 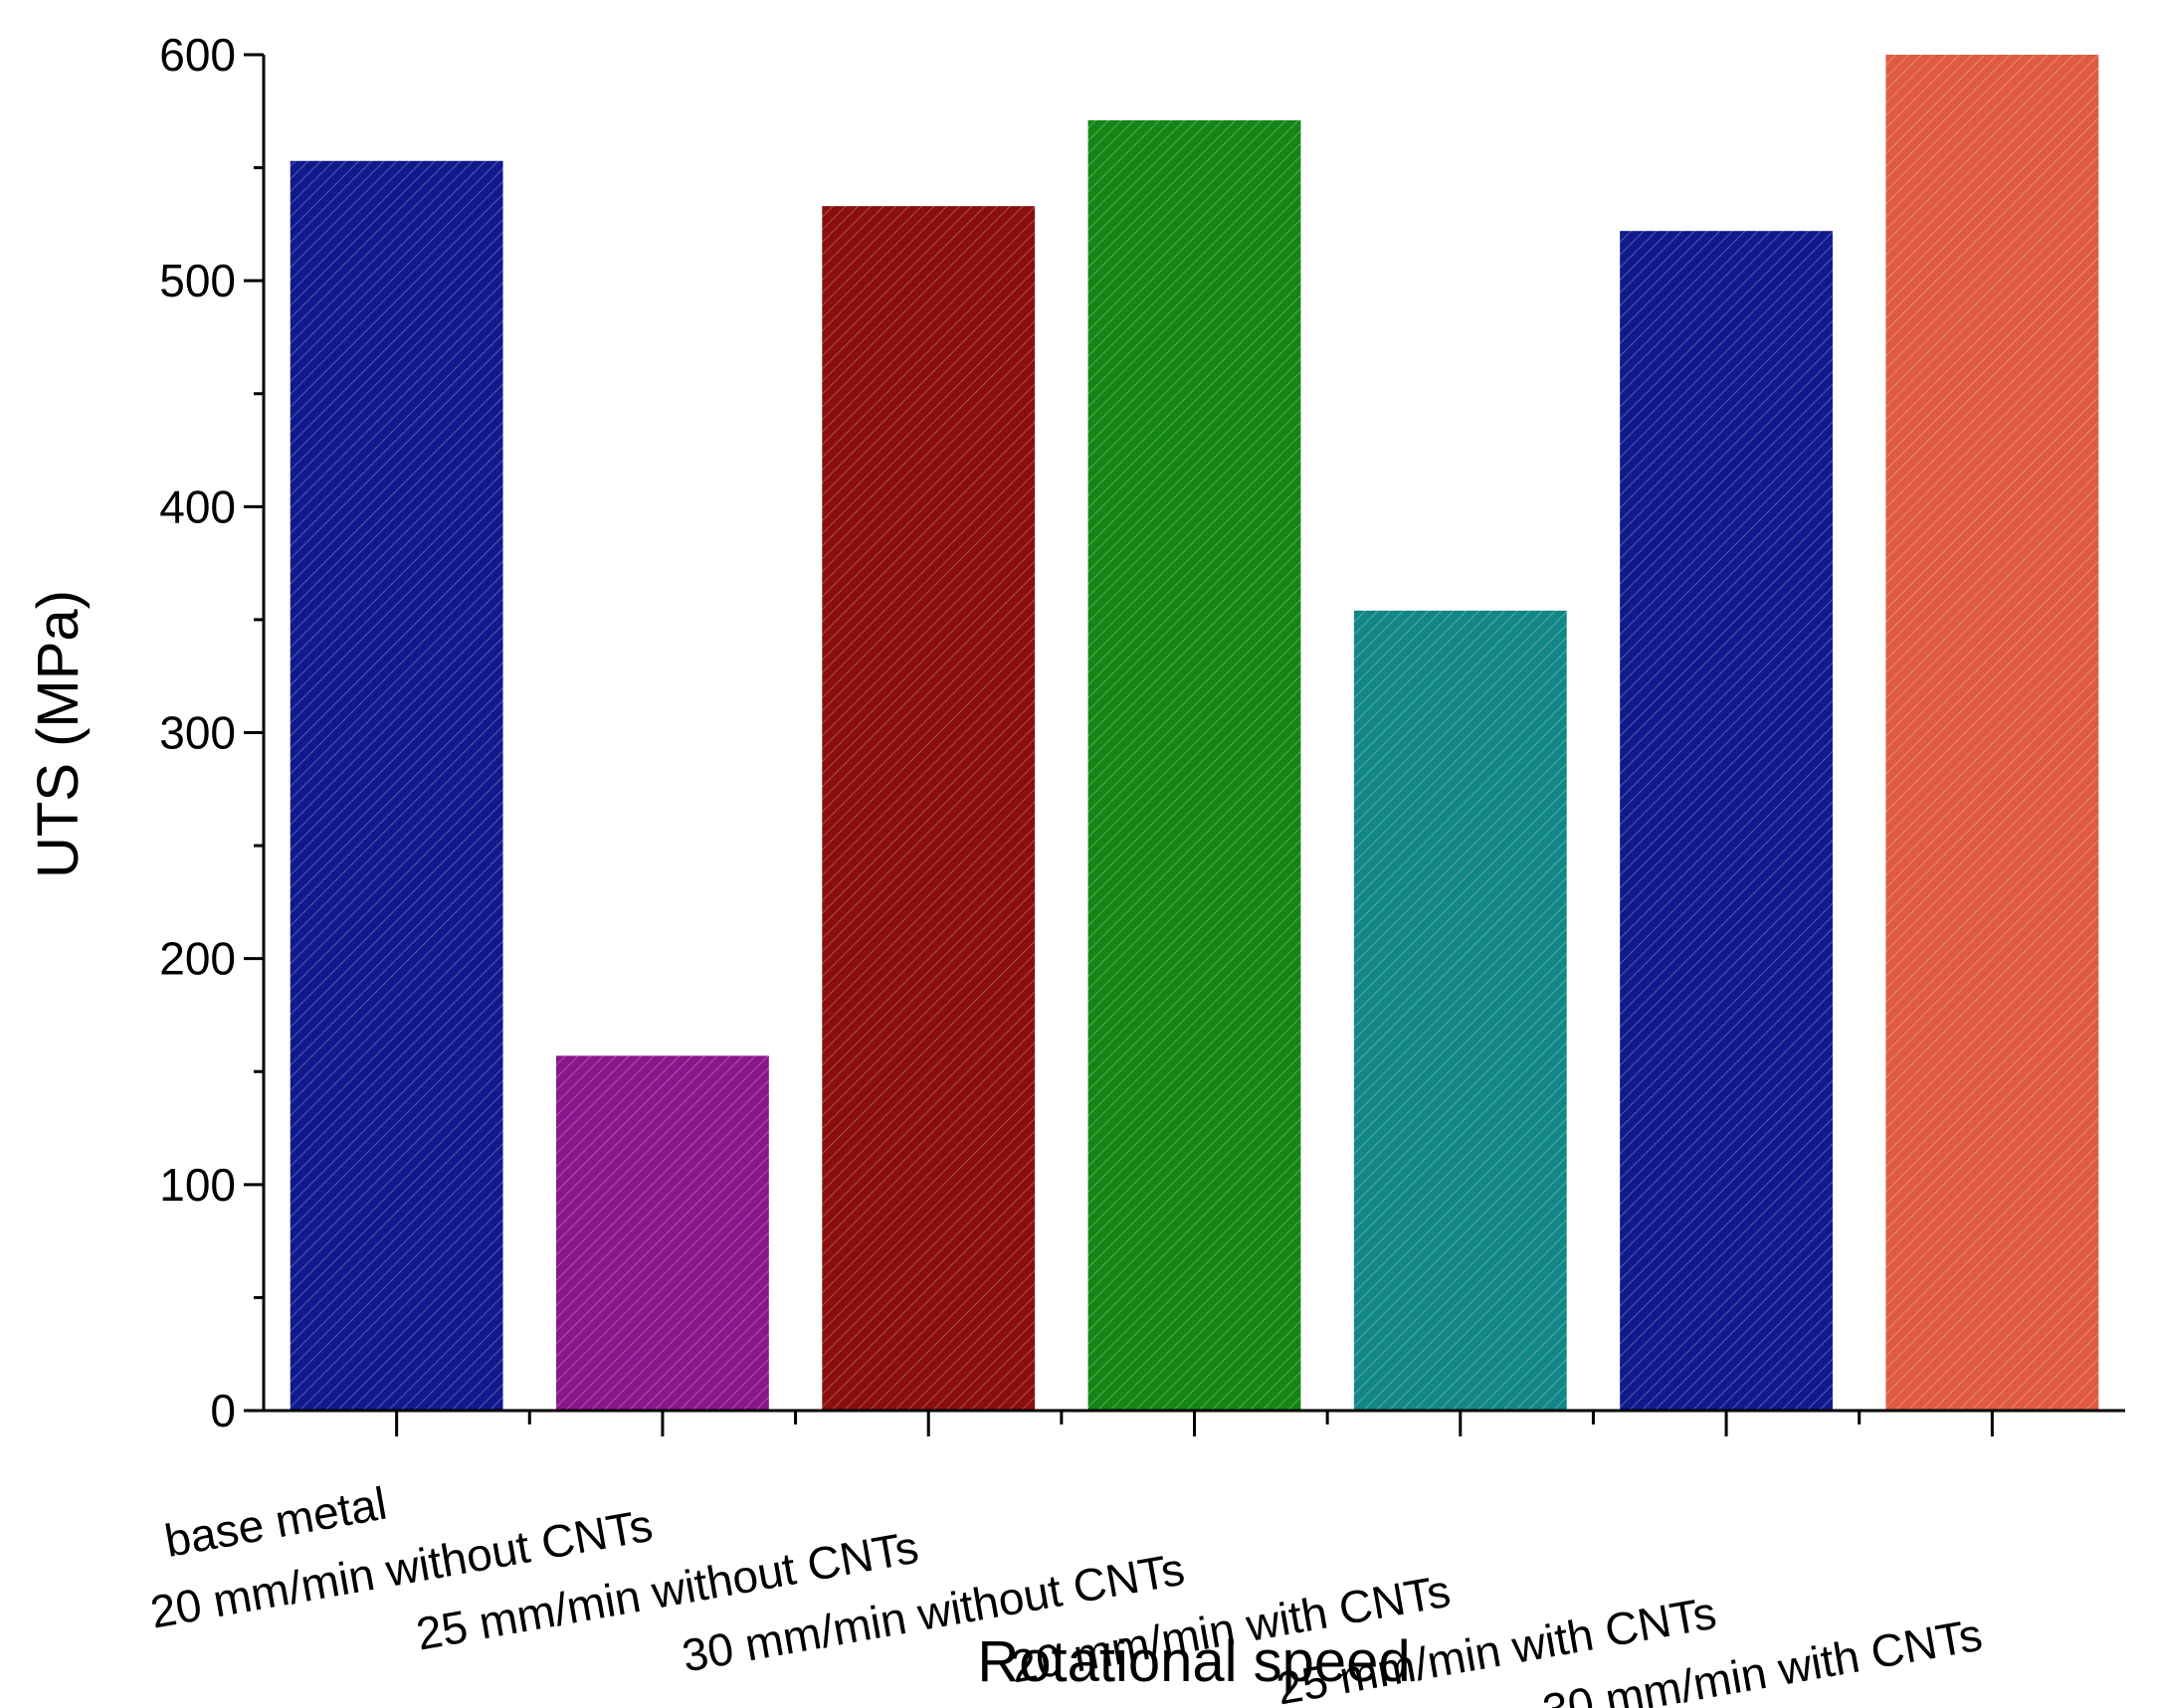 I want to click on y-axis-title: UTS (MPa), so click(x=58, y=734).